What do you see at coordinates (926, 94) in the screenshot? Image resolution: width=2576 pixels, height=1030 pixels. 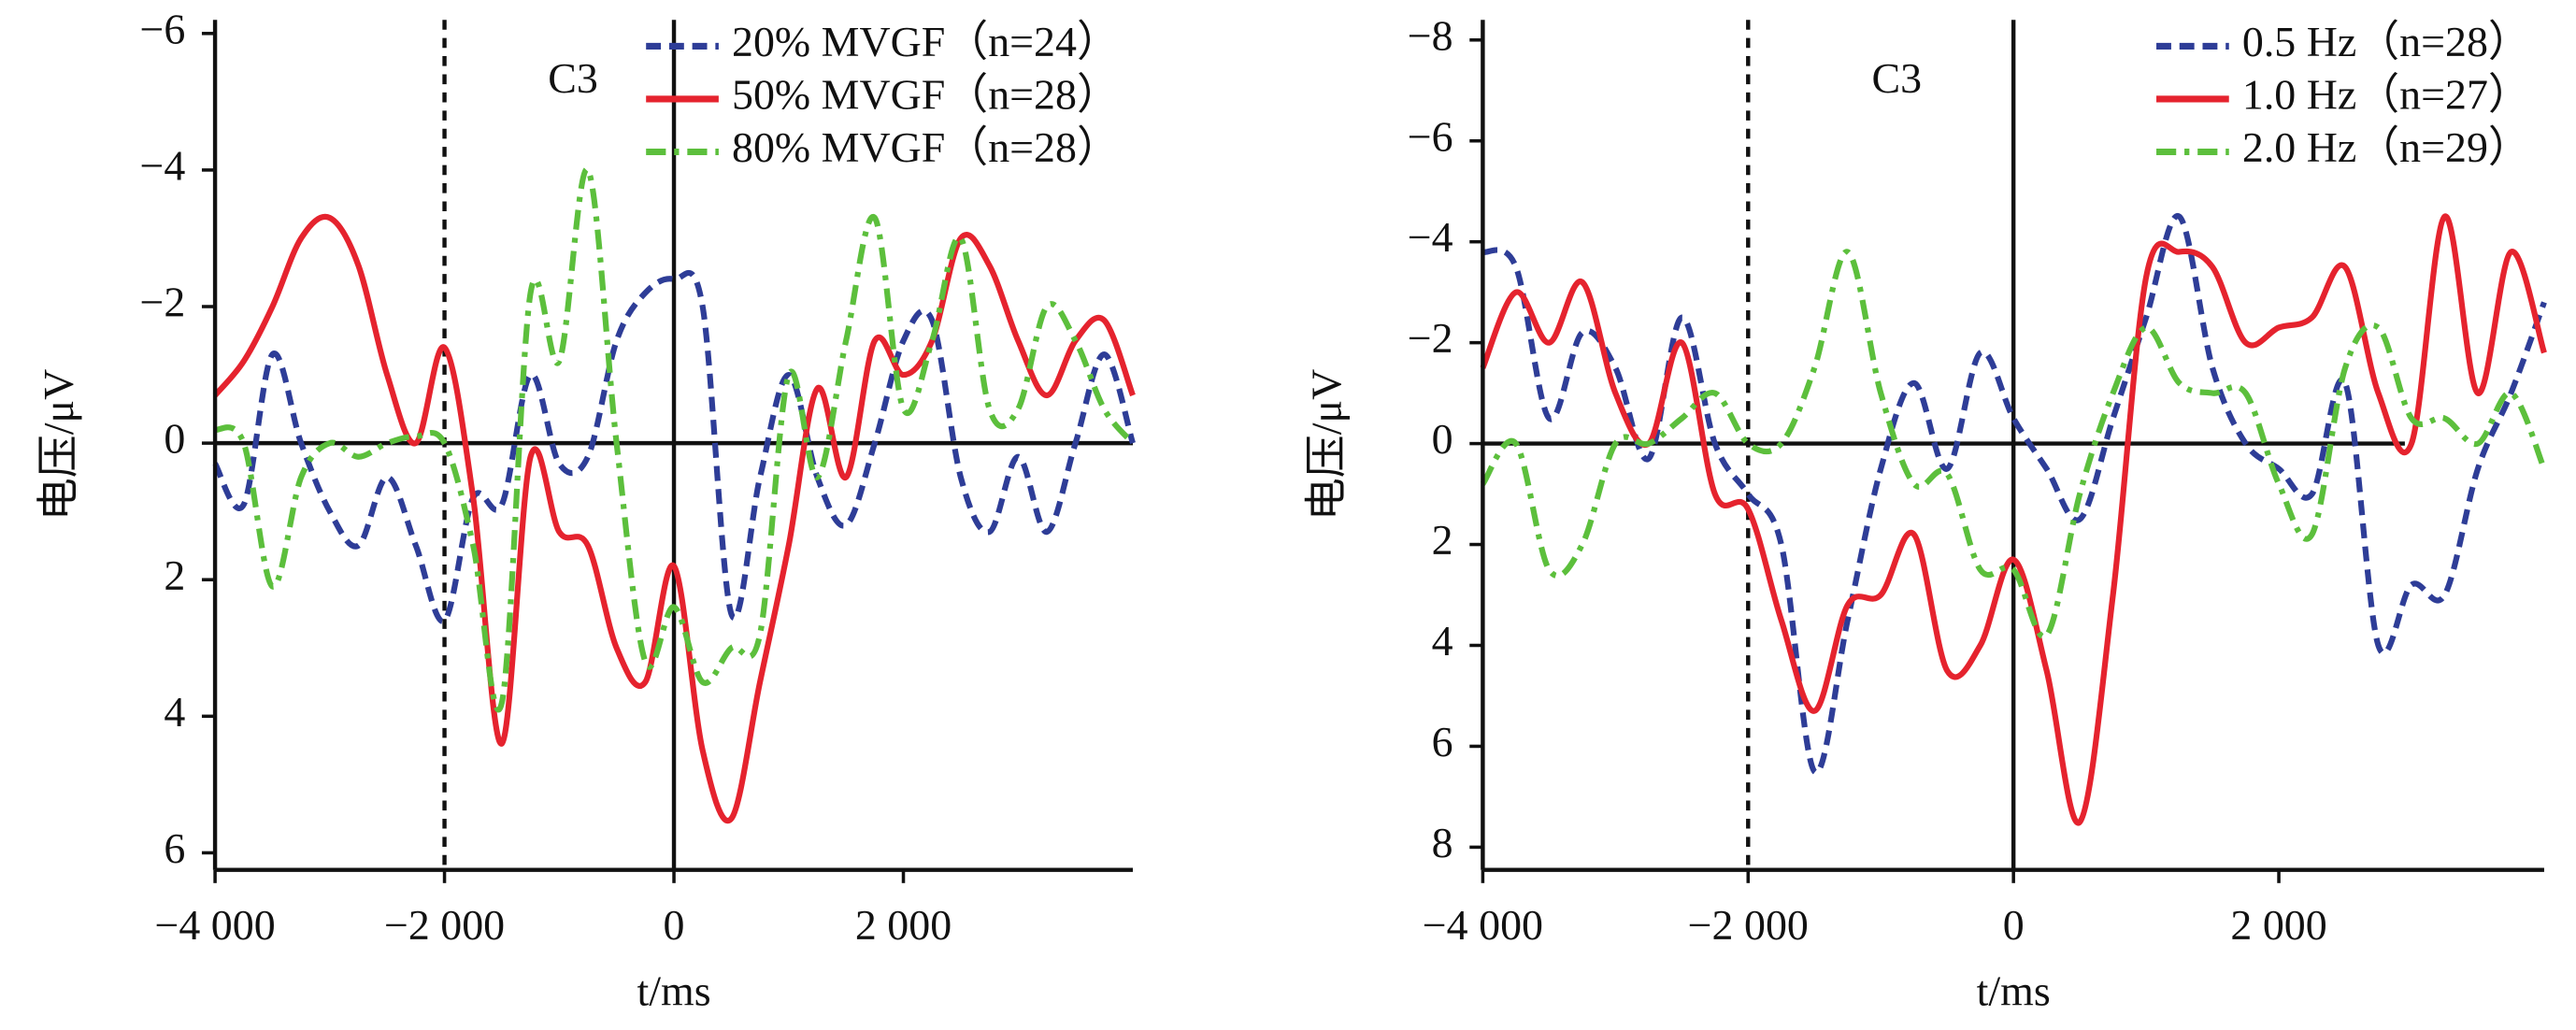 I see `legend-label: 50% MVGF（n=28）` at bounding box center [926, 94].